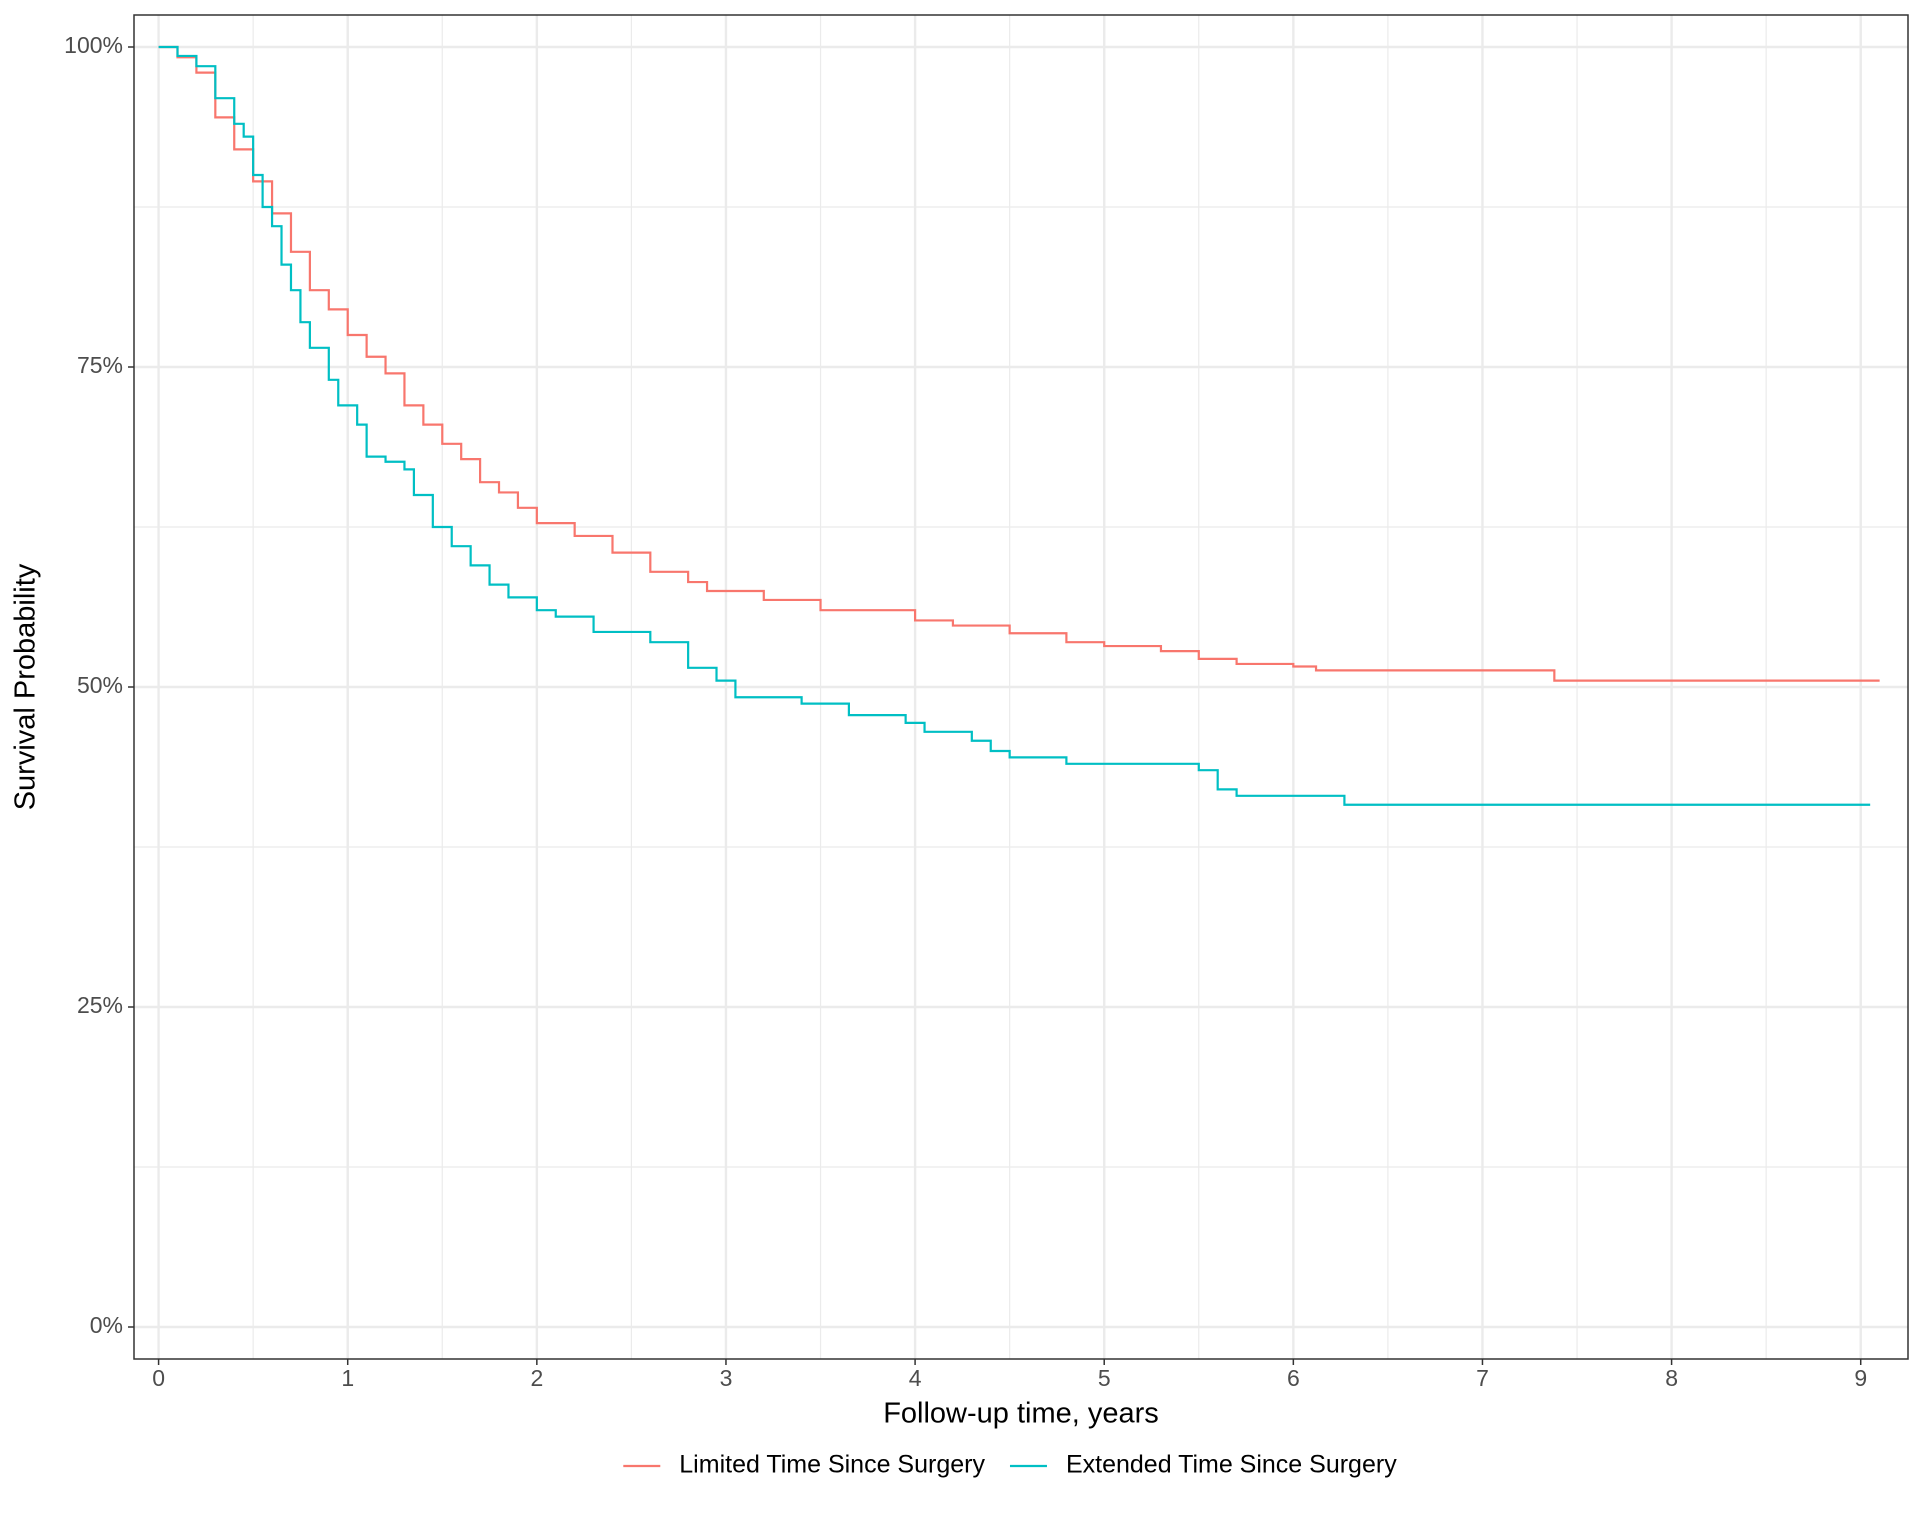 Image resolution: width=1920 pixels, height=1536 pixels. Describe the element at coordinates (1231, 1465) in the screenshot. I see `legend-label: Extended Time Since Surgery` at that location.